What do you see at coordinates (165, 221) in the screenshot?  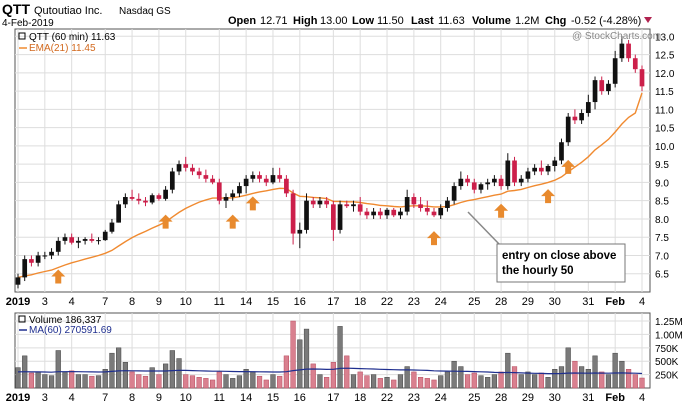 I see `entry-arrow-icon` at bounding box center [165, 221].